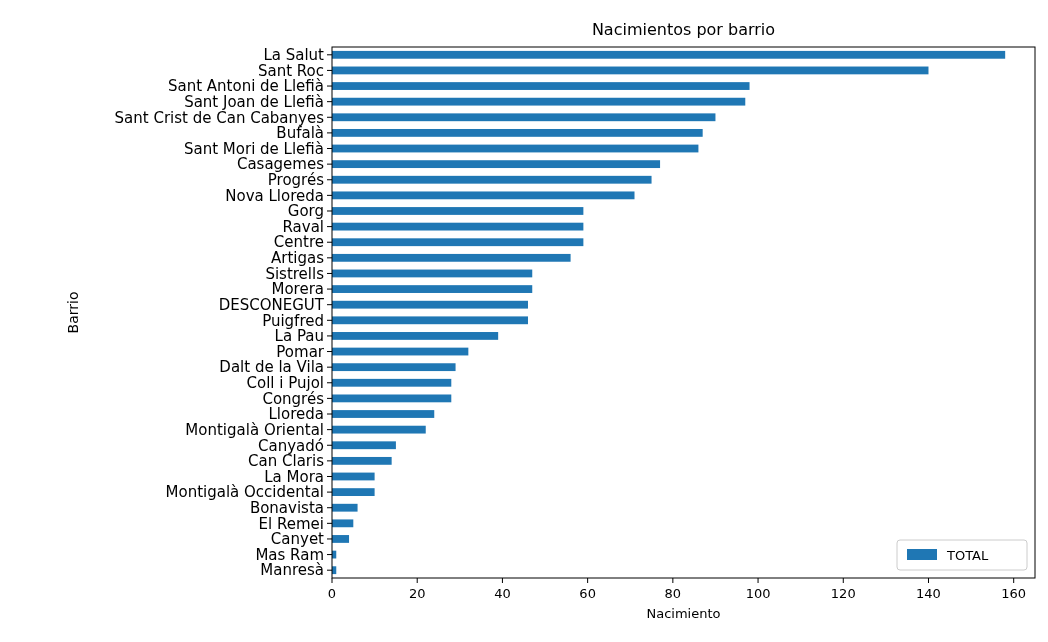 The width and height of the screenshot is (1048, 642). What do you see at coordinates (843, 593) in the screenshot?
I see `x-tick-label: 120` at bounding box center [843, 593].